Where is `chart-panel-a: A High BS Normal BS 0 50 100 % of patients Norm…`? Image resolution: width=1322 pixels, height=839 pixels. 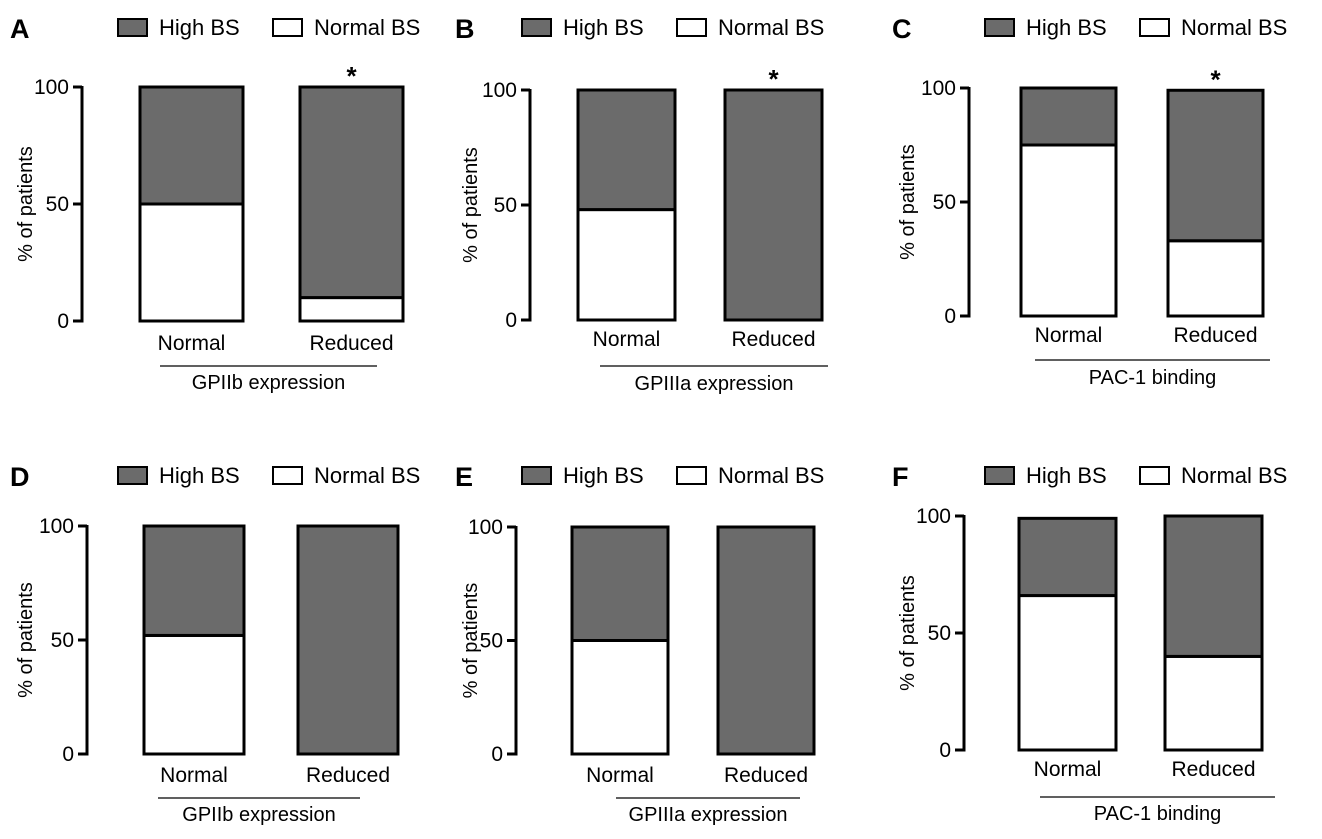
chart-panel-a: A High BS Normal BS 0 50 100 % of patients Norm… is located at coordinates (215, 204).